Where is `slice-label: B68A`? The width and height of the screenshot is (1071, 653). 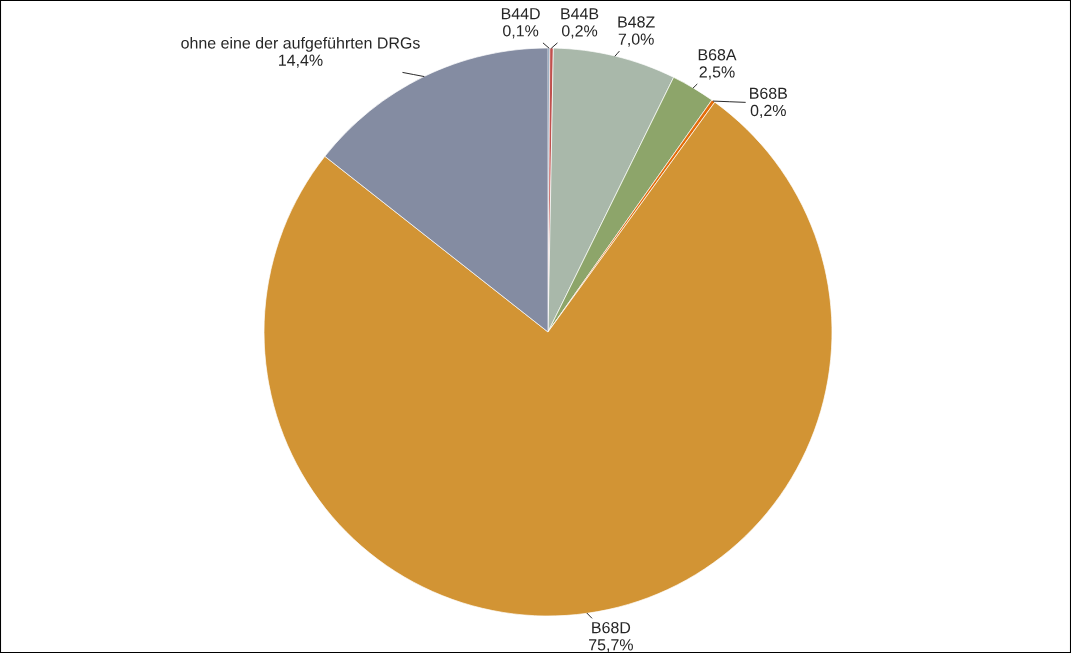
slice-label: B68A is located at coordinates (717, 55).